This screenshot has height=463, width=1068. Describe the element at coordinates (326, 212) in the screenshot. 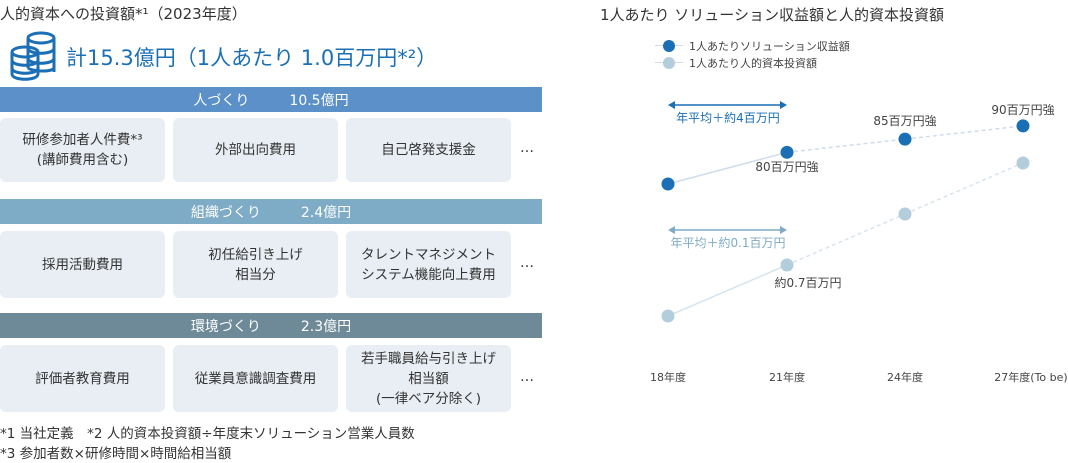

I see `section-amount: 2.4億円` at that location.